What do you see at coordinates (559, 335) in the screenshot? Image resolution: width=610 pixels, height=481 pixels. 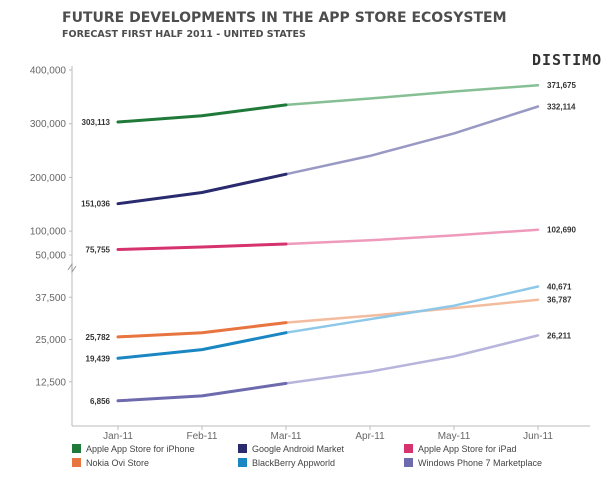 I see `data-label-end: 26,211` at bounding box center [559, 335].